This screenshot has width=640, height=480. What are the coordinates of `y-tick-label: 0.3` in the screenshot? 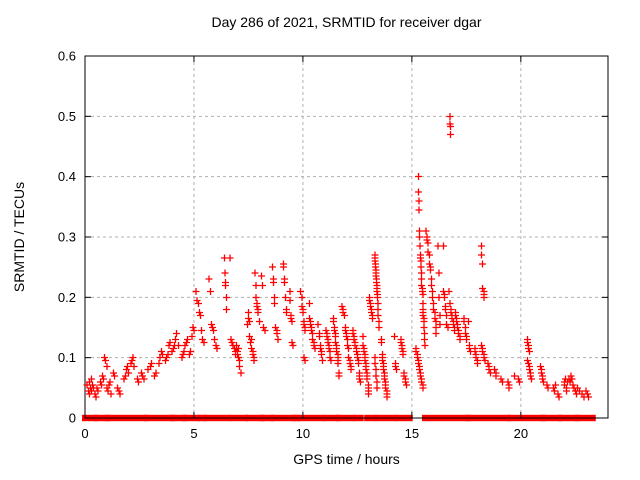 It's located at (67, 237).